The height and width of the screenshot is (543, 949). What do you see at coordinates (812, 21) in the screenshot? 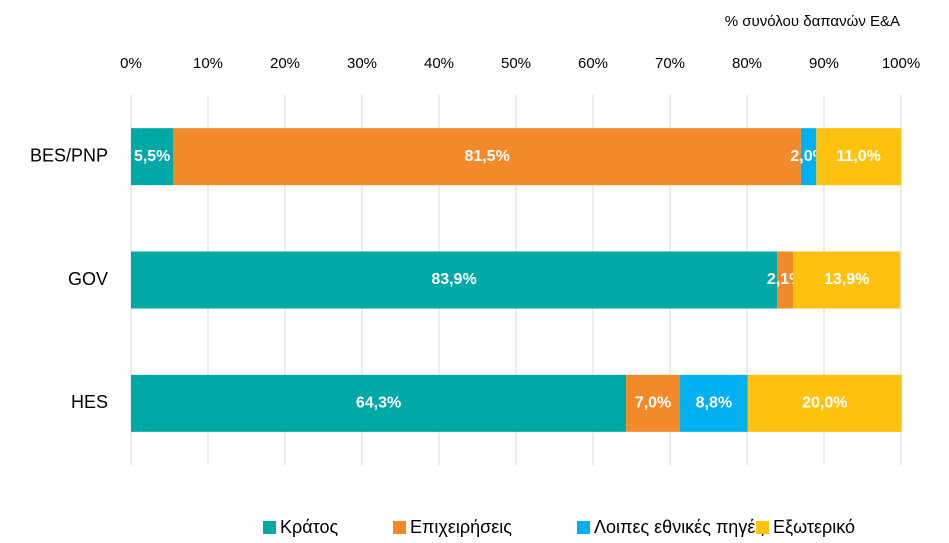
I see `axis-title: % συνόλου δαπανών Ε&Α` at bounding box center [812, 21].